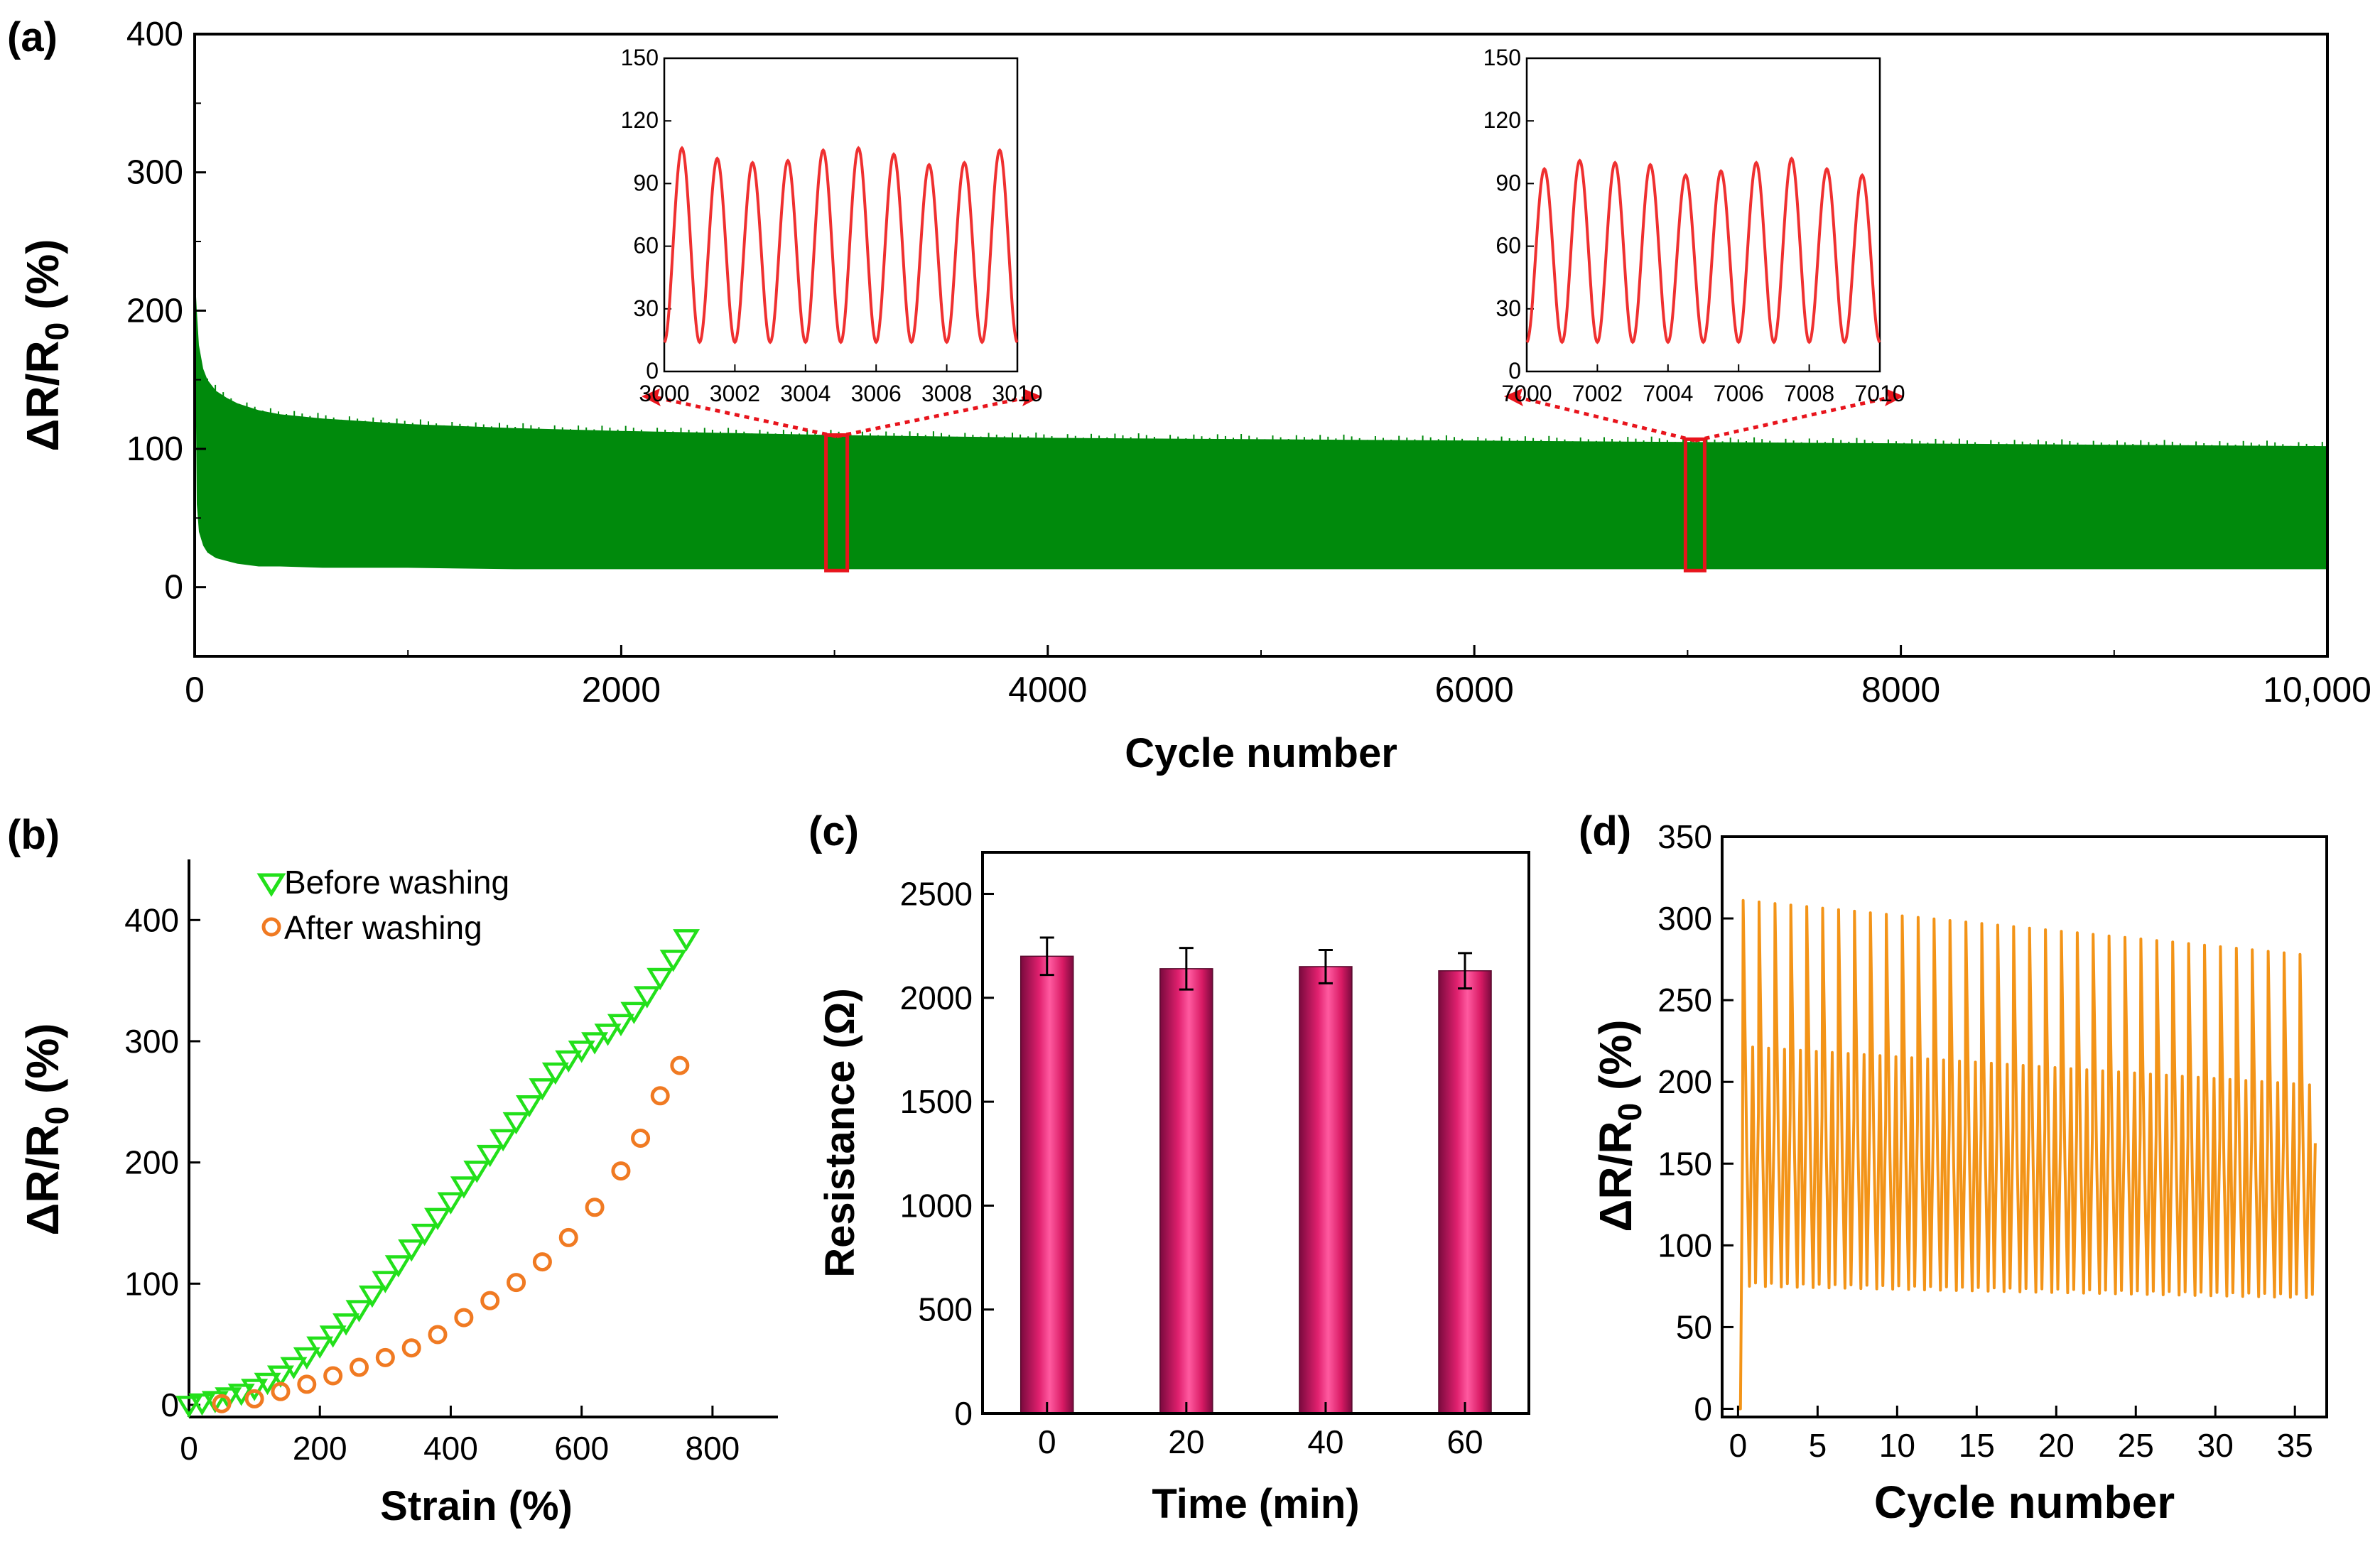 Image resolution: width=2380 pixels, height=1542 pixels. I want to click on xlabel-c: Time (min), so click(1256, 1504).